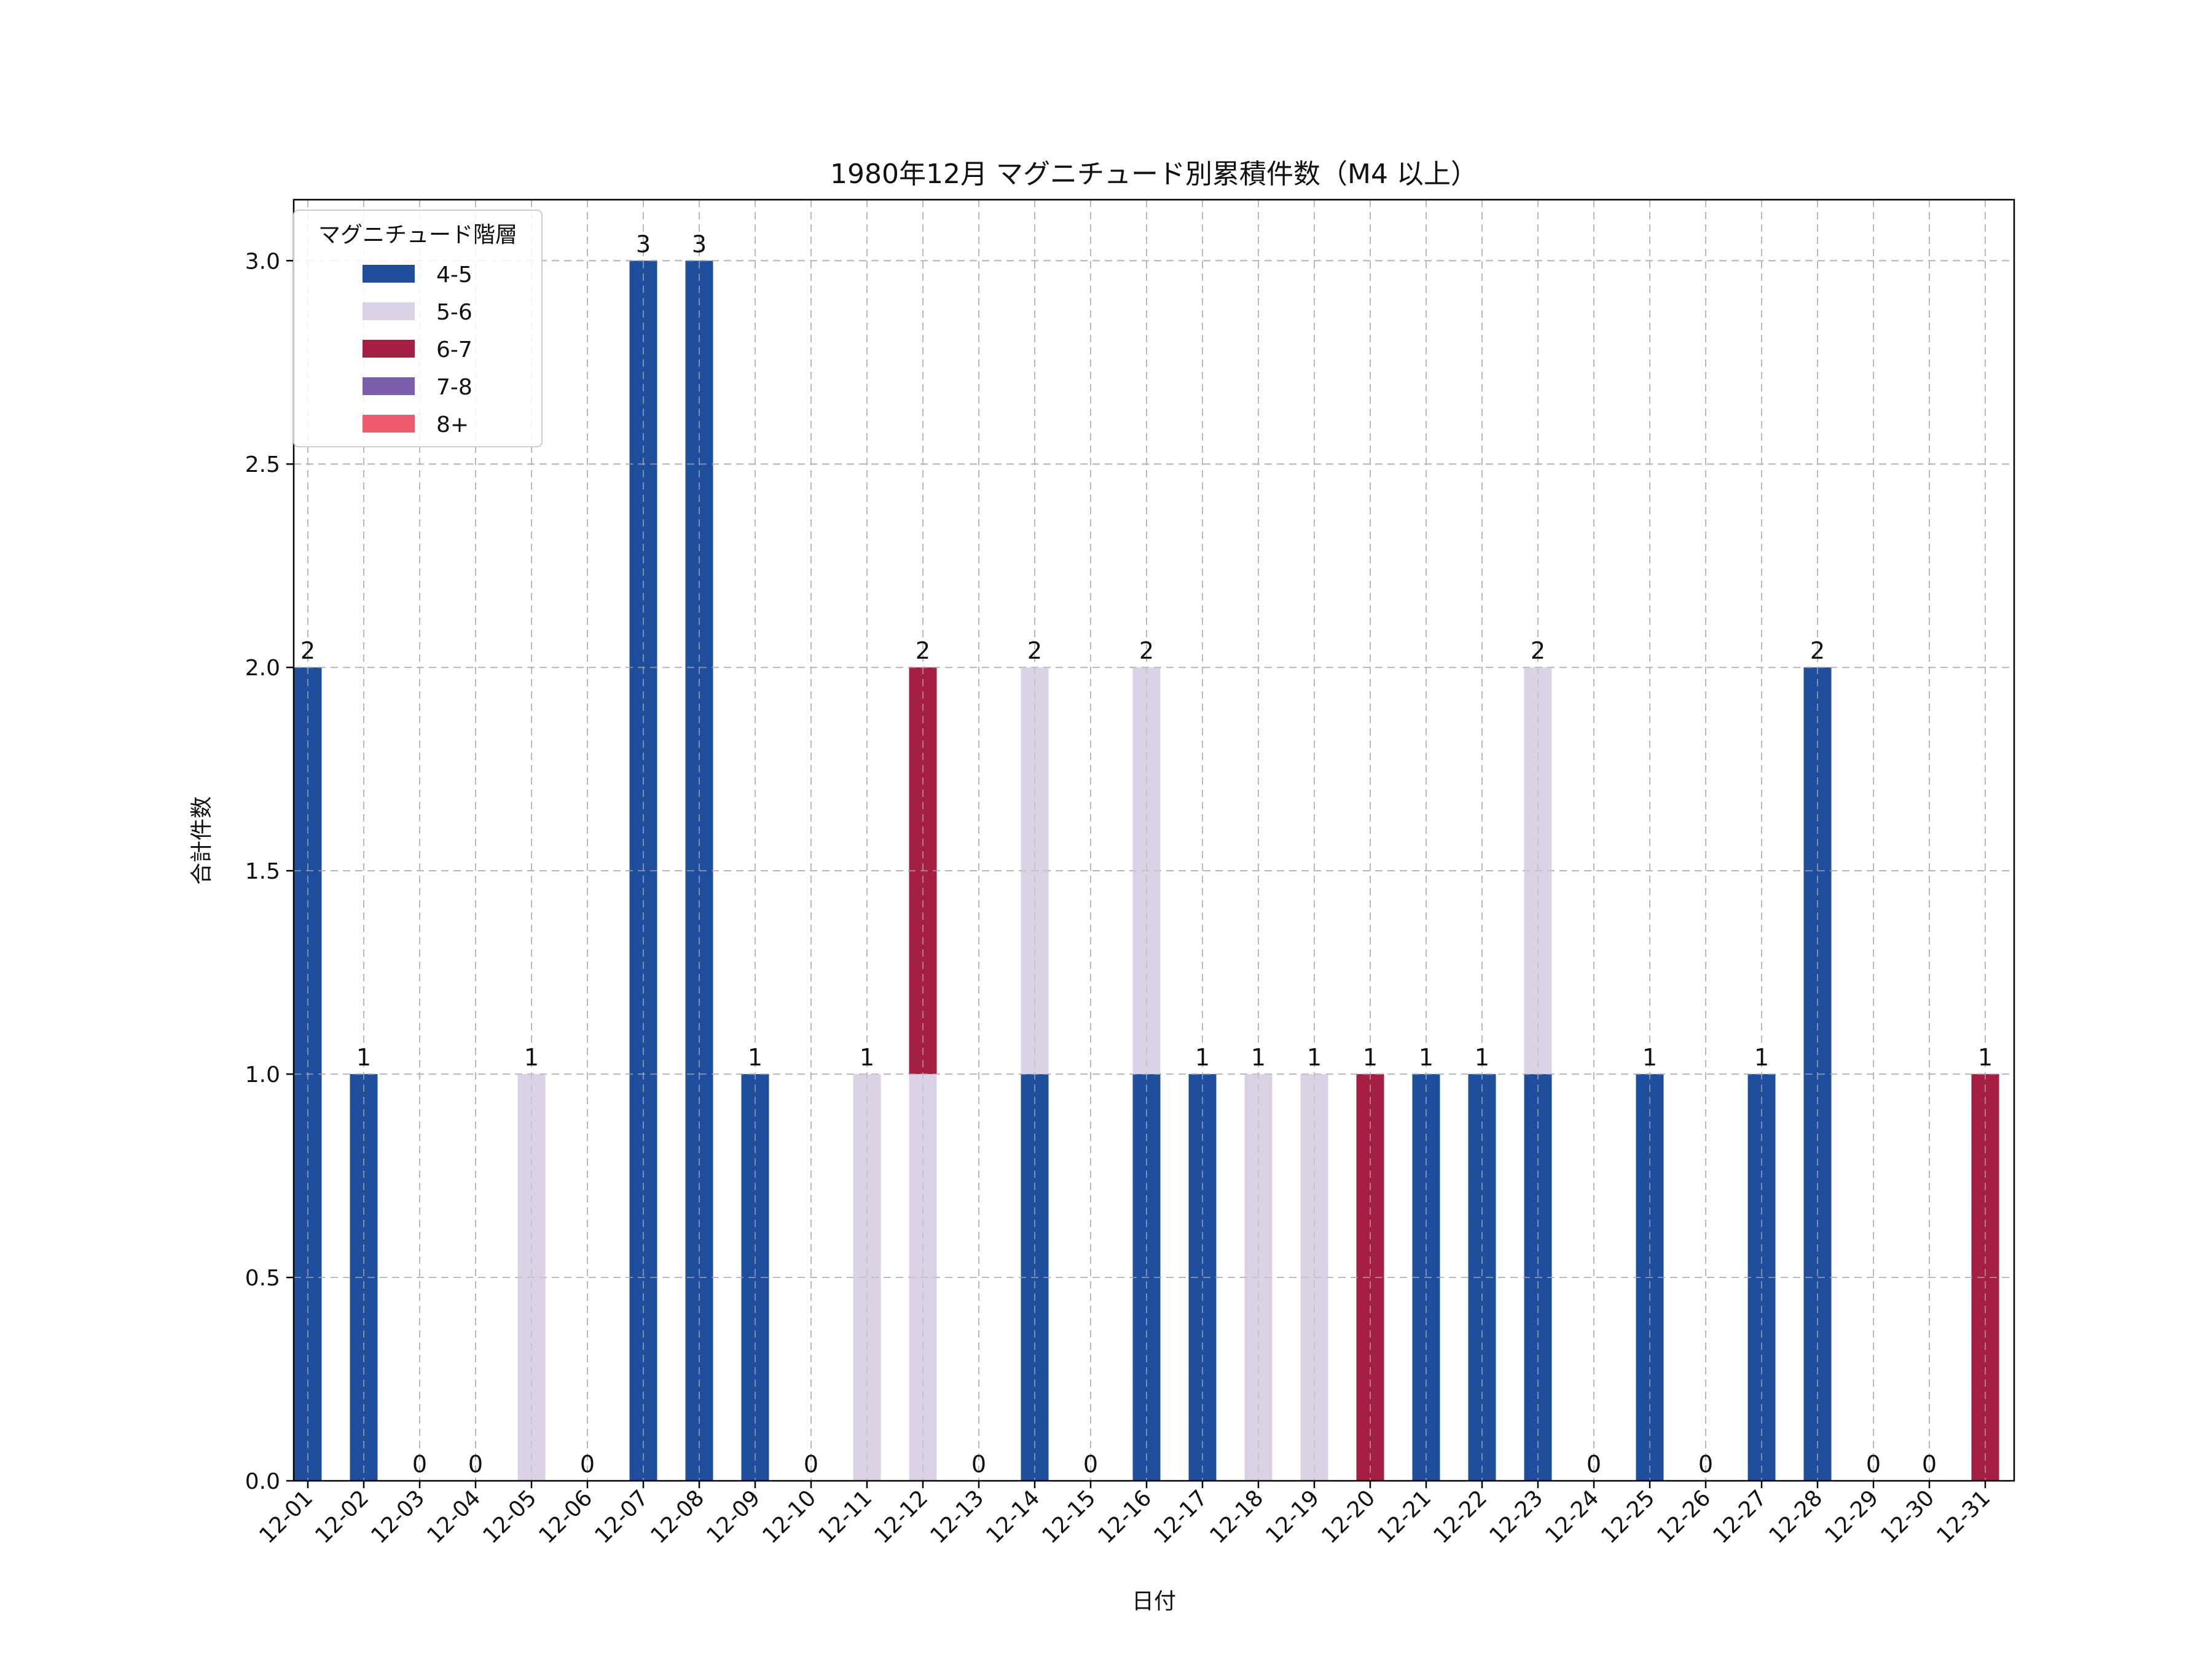 This screenshot has height=1659, width=2212. What do you see at coordinates (454, 275) in the screenshot?
I see `legend-label-4-5: 4-5` at bounding box center [454, 275].